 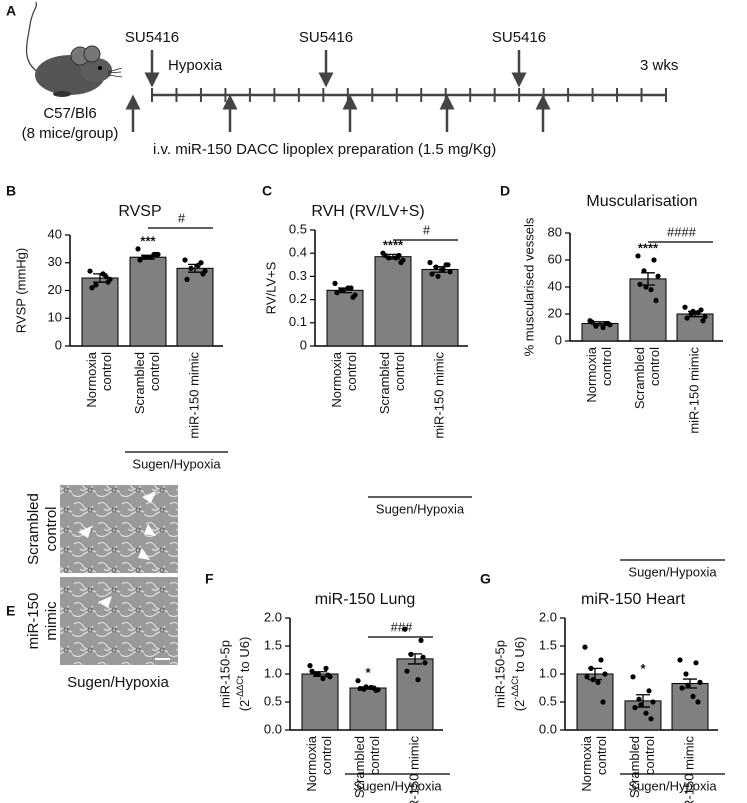 I want to click on chart-title: RVSP, so click(x=139, y=211).